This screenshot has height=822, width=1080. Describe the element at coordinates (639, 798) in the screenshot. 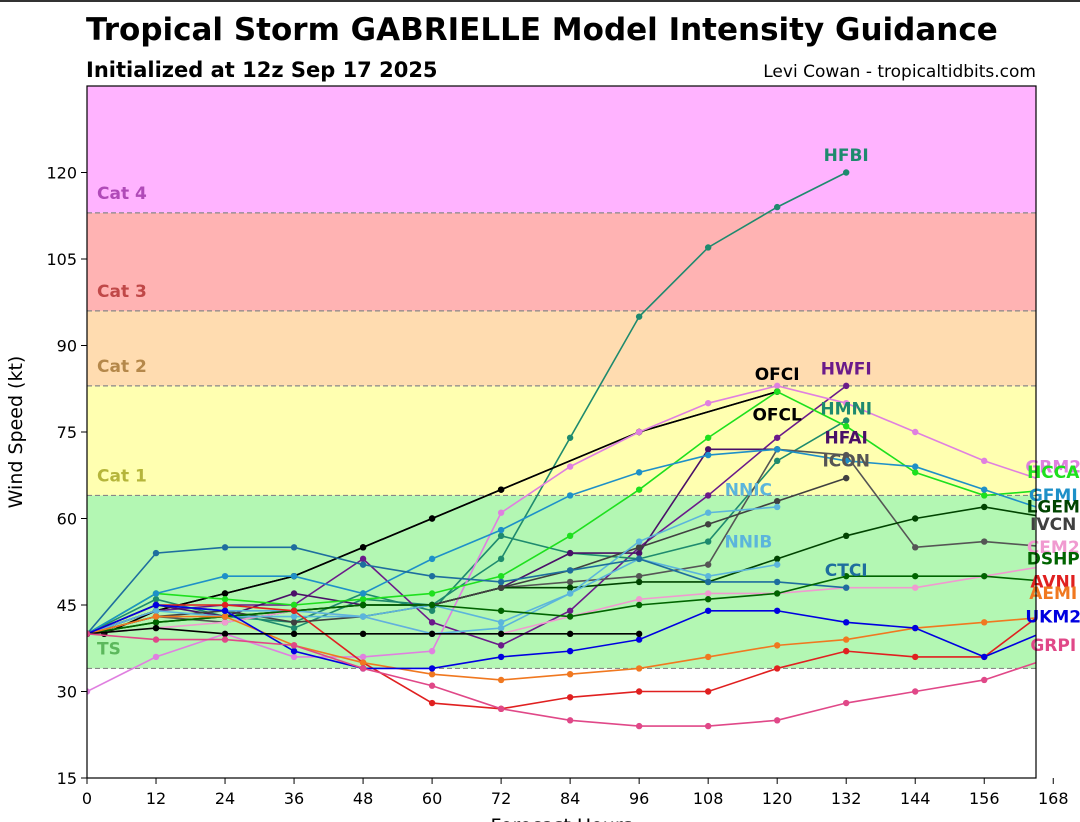

I see `x-tick-label: 96` at that location.